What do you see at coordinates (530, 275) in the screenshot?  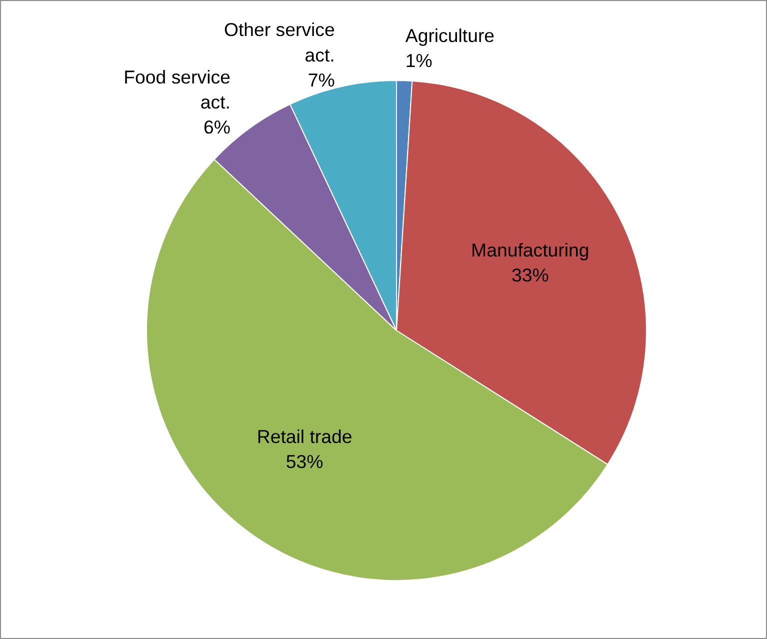 I see `data-label: 33%` at bounding box center [530, 275].